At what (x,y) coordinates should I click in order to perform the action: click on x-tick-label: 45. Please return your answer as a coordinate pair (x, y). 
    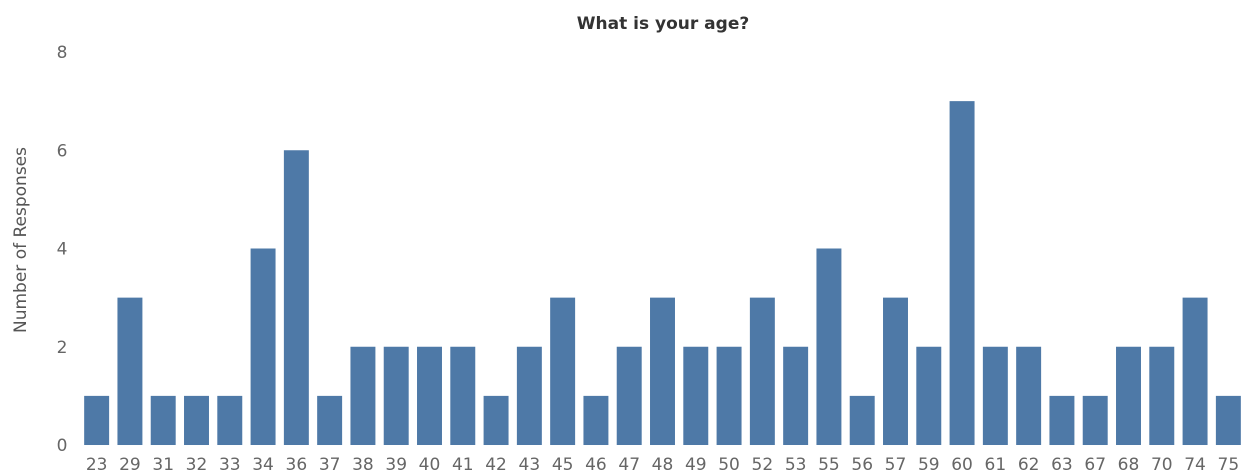
    Looking at the image, I should click on (563, 465).